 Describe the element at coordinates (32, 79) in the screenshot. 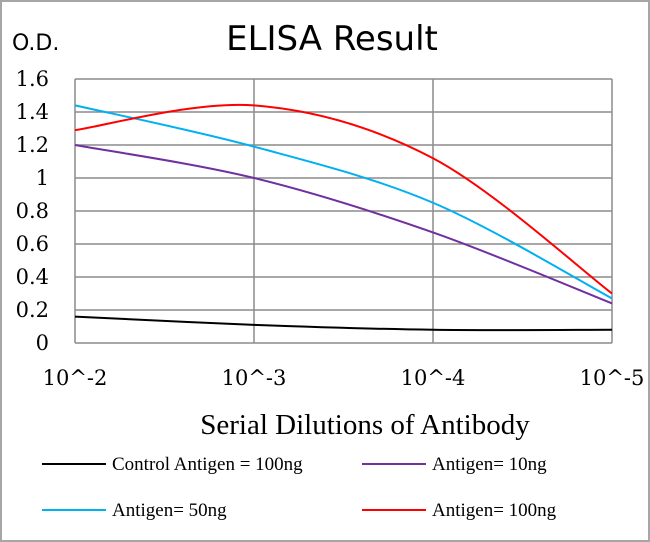

I see `y-tick-label: 1.6` at that location.